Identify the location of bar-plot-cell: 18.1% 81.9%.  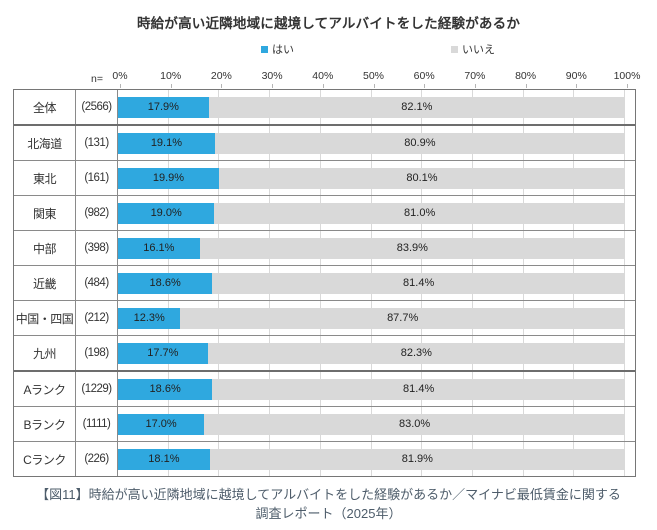
(376, 459).